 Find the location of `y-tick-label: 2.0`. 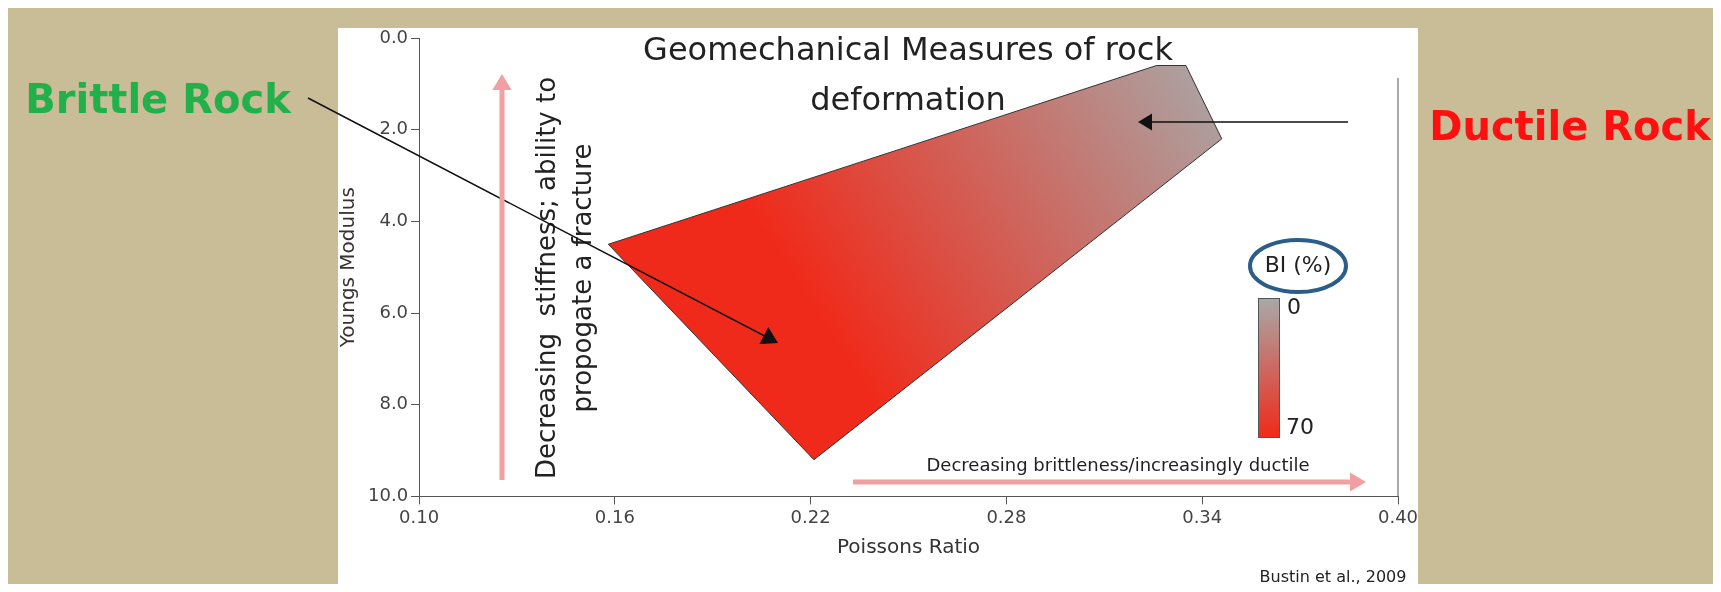

y-tick-label: 2.0 is located at coordinates (394, 128).